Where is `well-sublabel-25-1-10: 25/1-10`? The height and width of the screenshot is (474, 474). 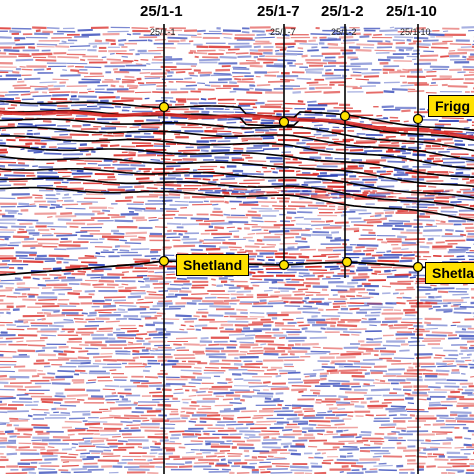
well-sublabel-25-1-10: 25/1-10 is located at coordinates (415, 32).